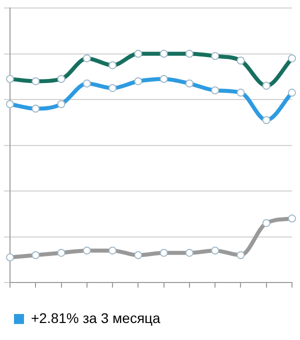  I want to click on legend-label: +2.81% за 3 месяца, so click(96, 318).